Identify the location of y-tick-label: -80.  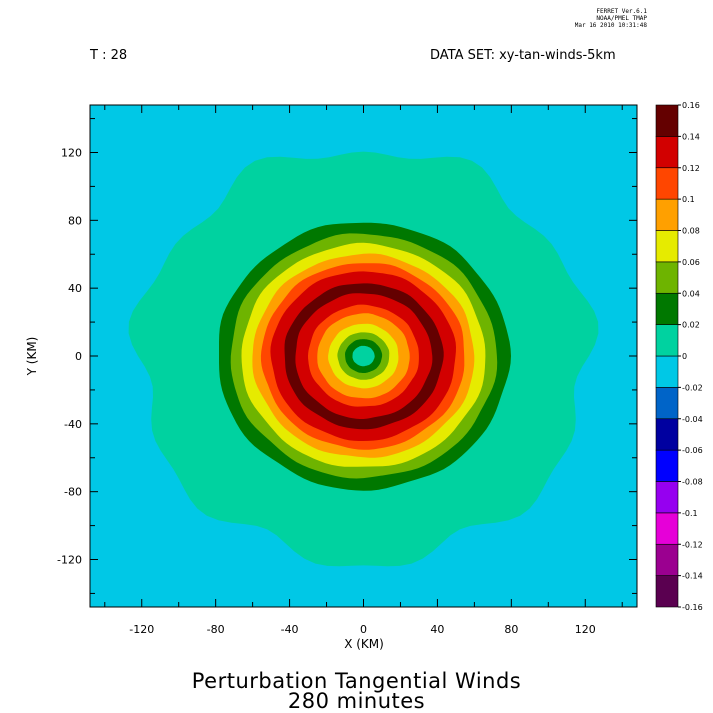
(73, 492).